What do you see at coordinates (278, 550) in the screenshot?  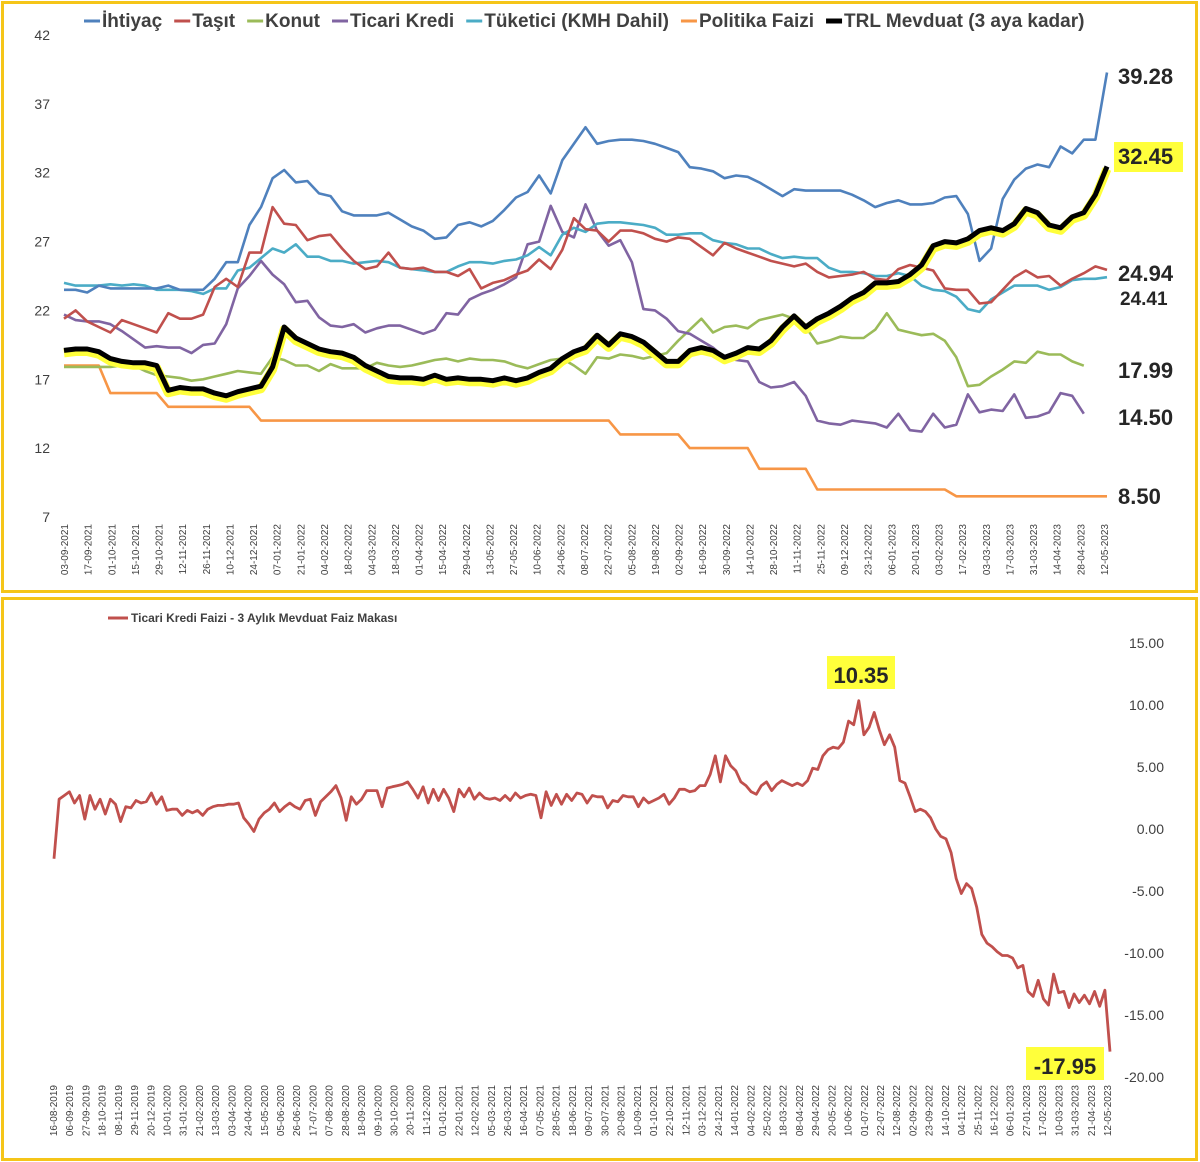 I see `x-tick-label: 07-01-2022` at bounding box center [278, 550].